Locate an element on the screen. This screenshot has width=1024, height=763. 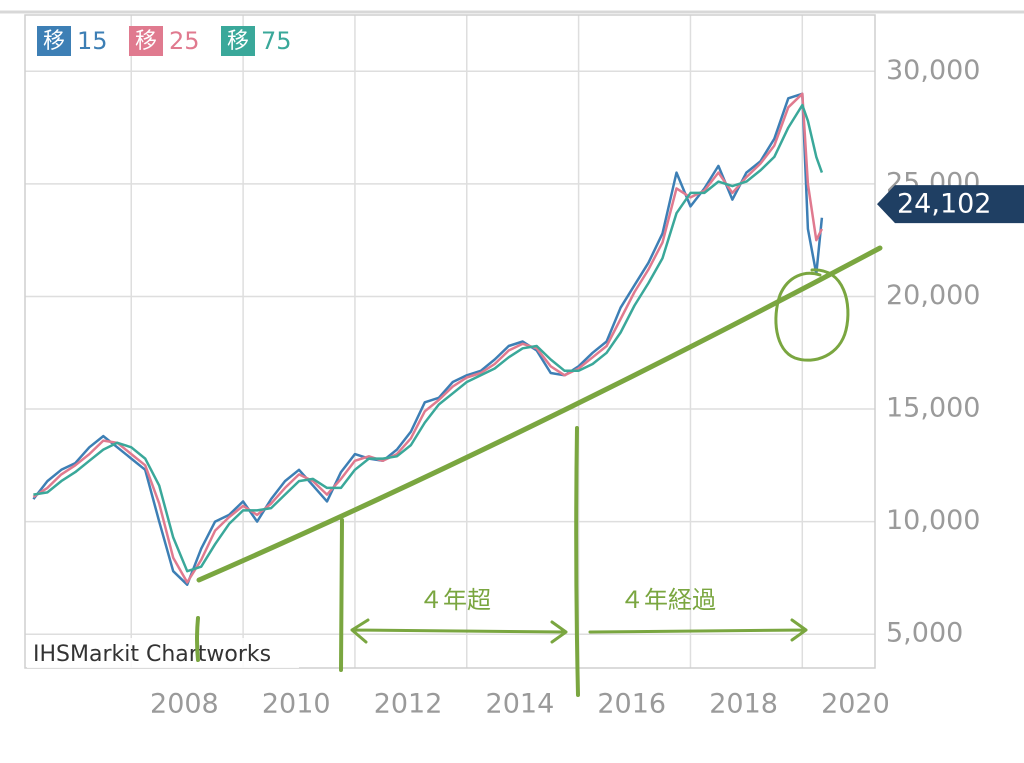
source-bg is located at coordinates (163, 653).